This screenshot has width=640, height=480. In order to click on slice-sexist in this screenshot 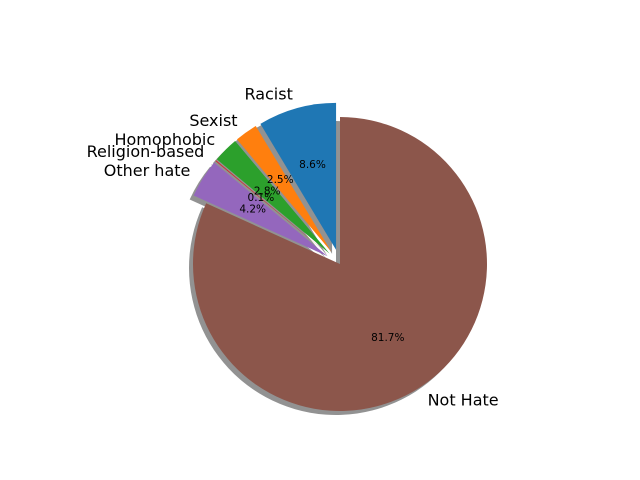, I will do `click(284, 189)`.